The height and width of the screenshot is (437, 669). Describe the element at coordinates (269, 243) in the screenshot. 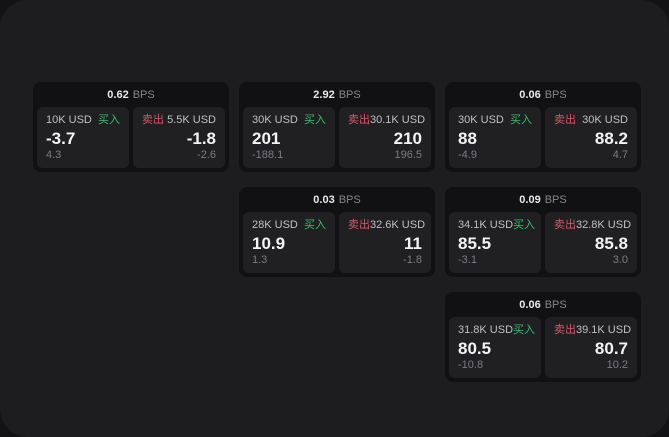

I see `buy-price: 10.9` at that location.